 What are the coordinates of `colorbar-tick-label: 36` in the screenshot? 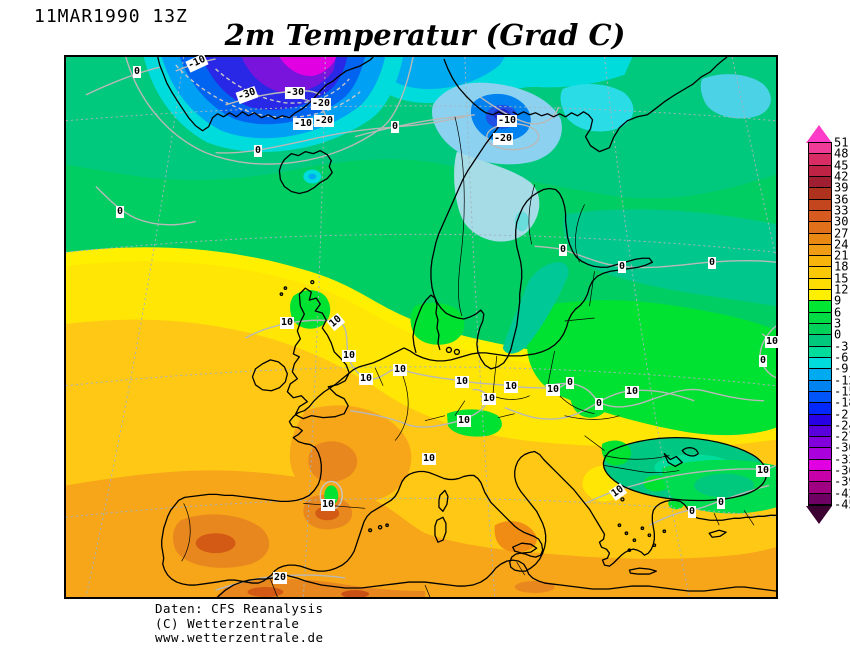 It's located at (841, 198).